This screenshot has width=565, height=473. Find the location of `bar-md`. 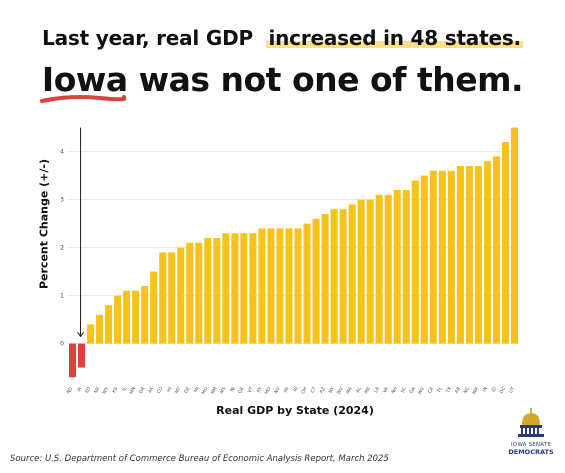

bar-md is located at coordinates (271, 286).